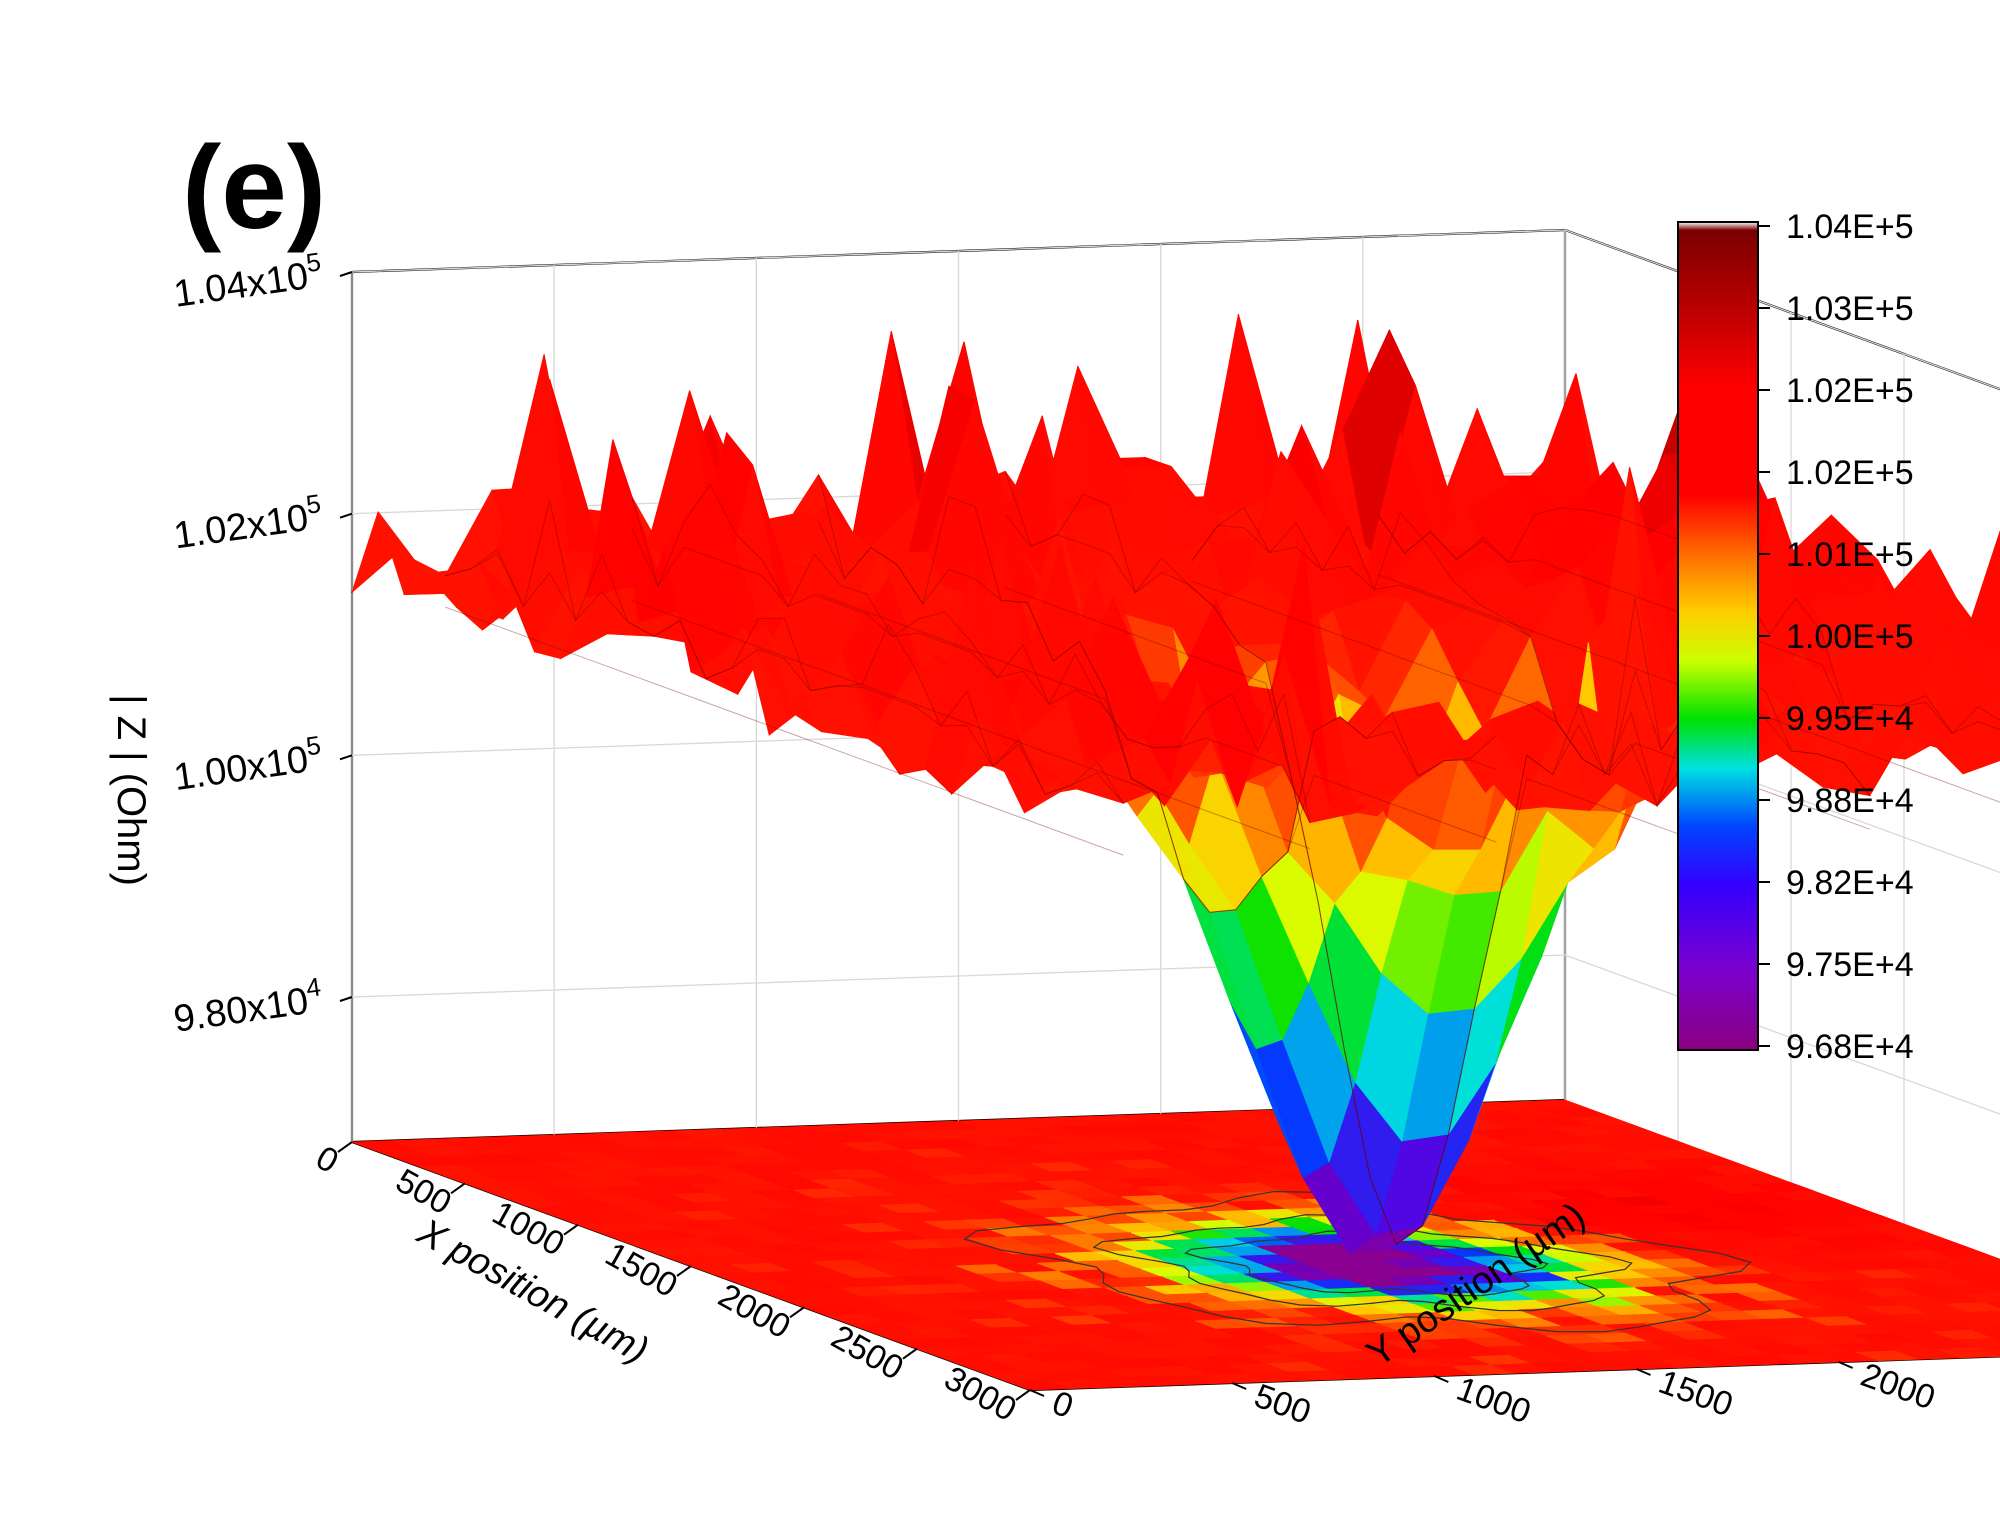 The height and width of the screenshot is (1528, 2000). What do you see at coordinates (1494, 1401) in the screenshot?
I see `y-tick-label: 1000` at bounding box center [1494, 1401].